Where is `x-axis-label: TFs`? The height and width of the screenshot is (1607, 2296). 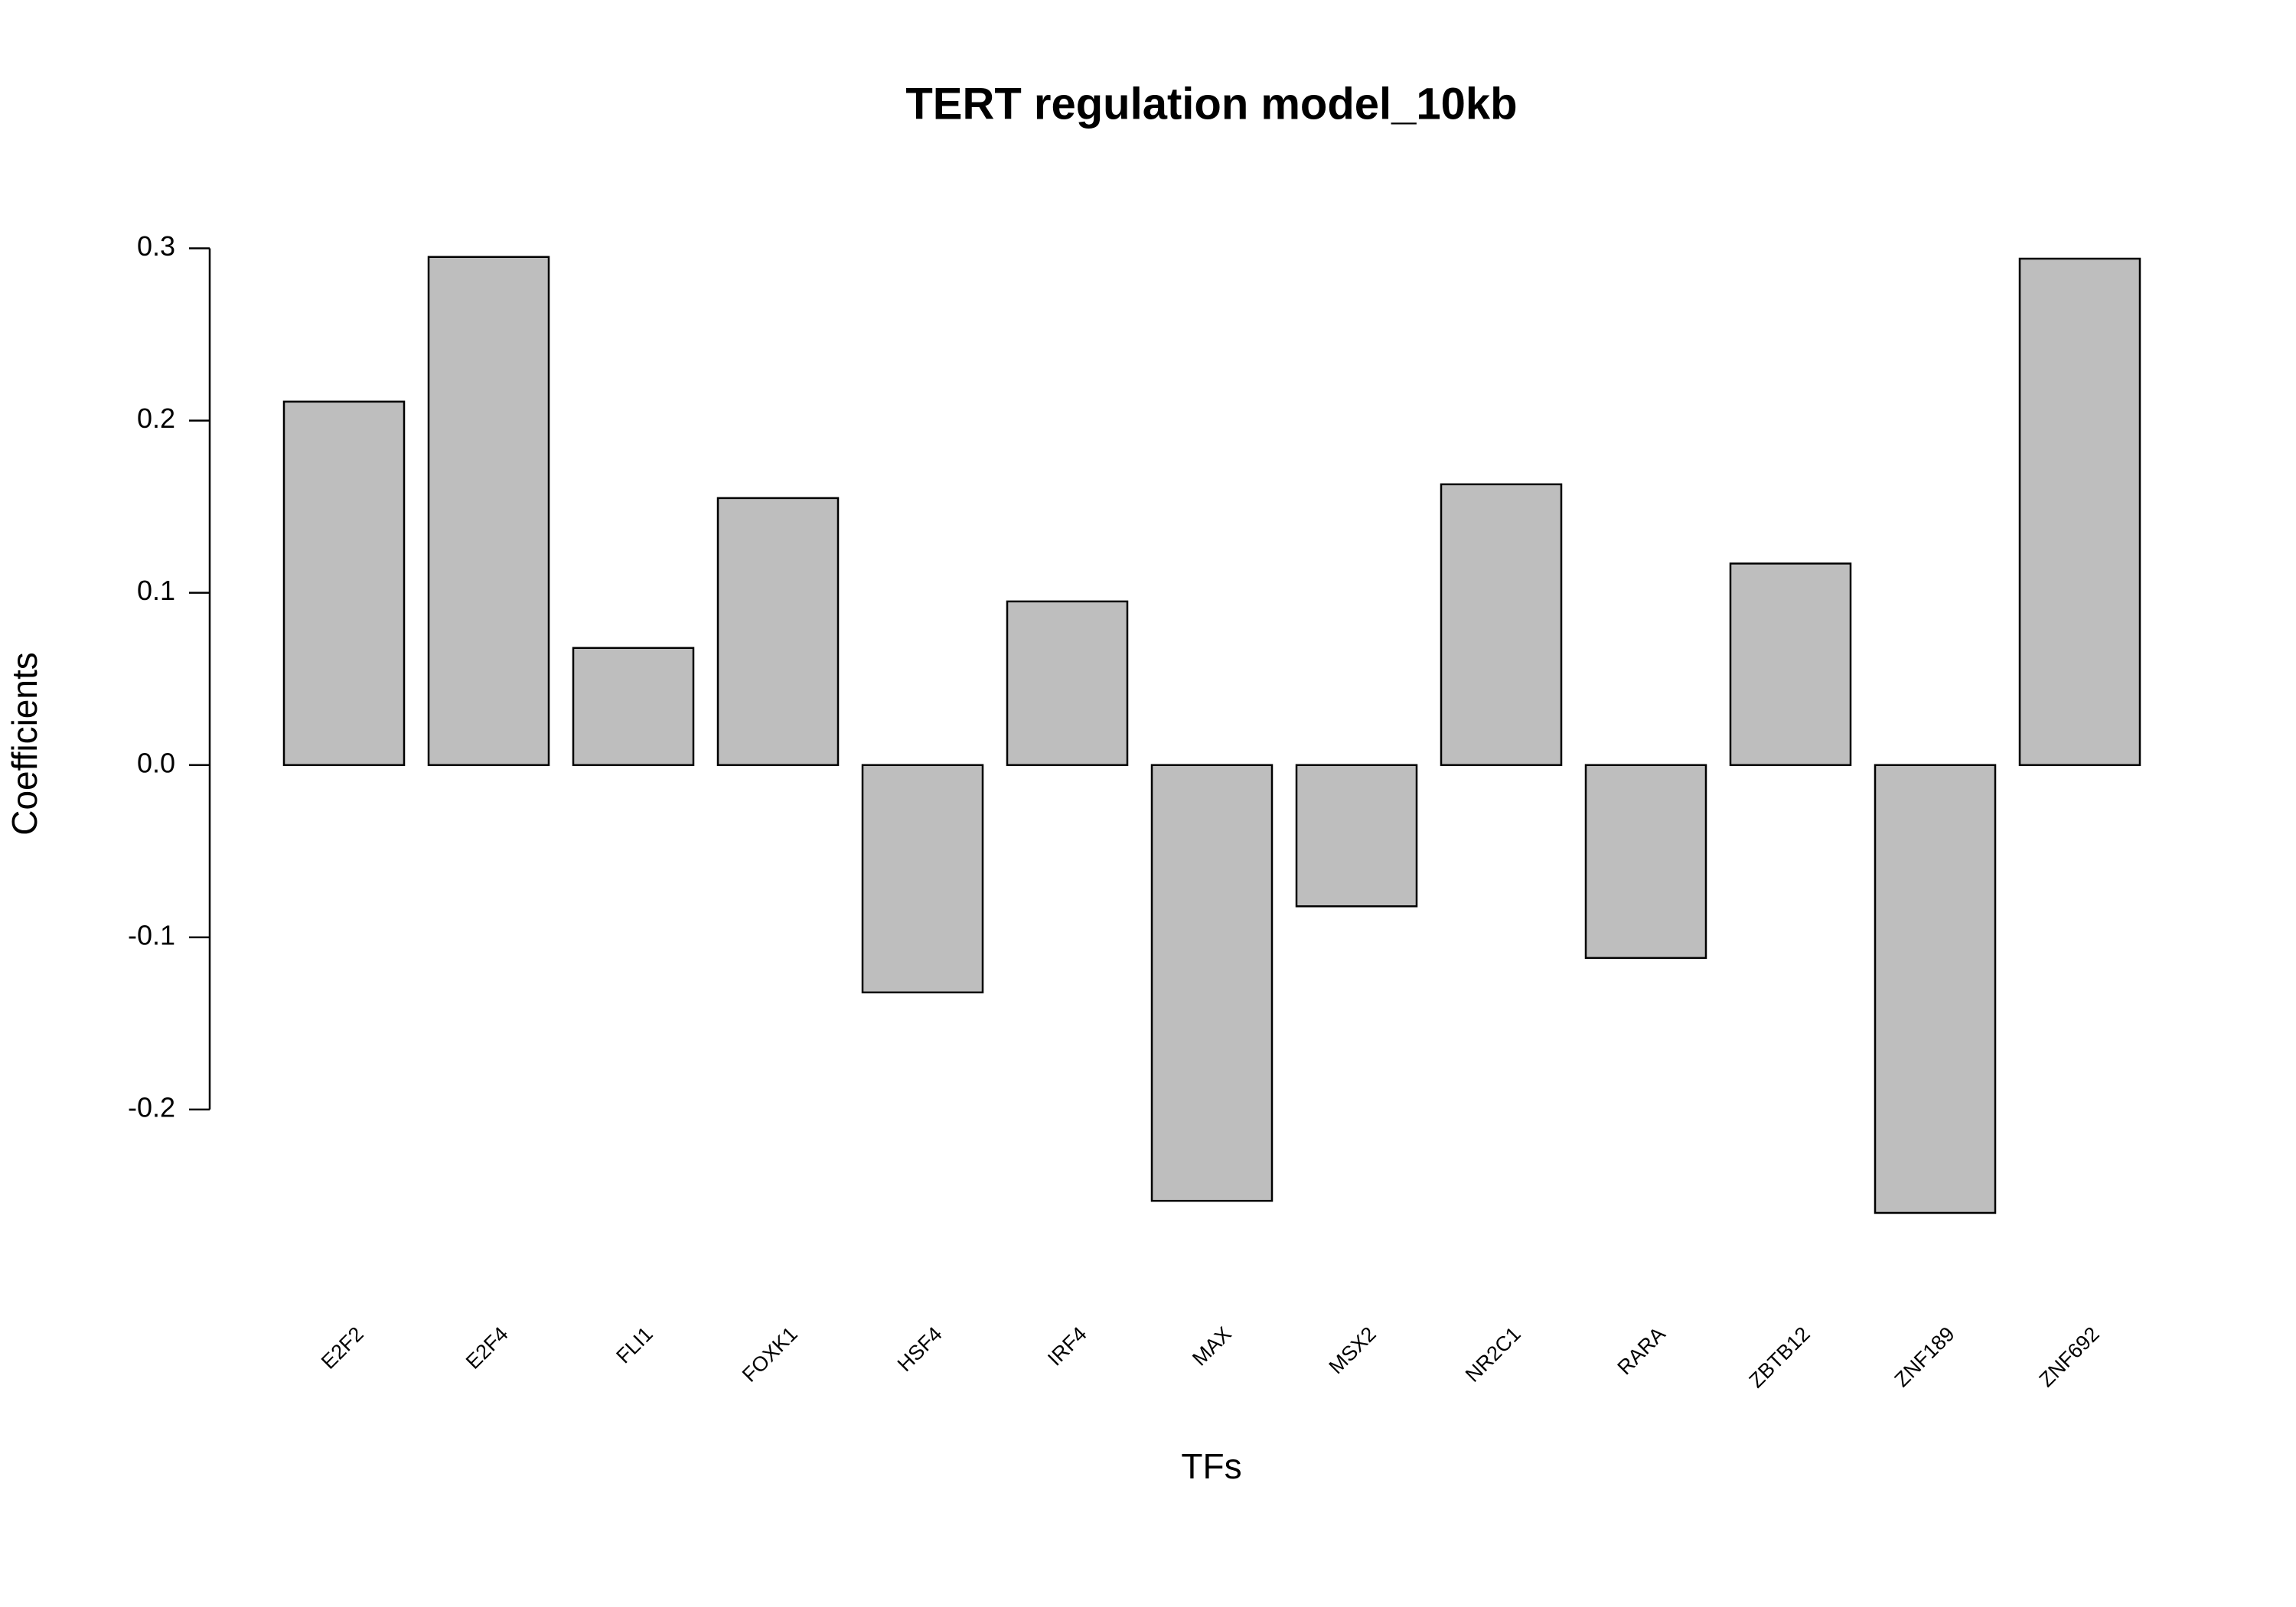
x-axis-label: TFs is located at coordinates (1211, 1466).